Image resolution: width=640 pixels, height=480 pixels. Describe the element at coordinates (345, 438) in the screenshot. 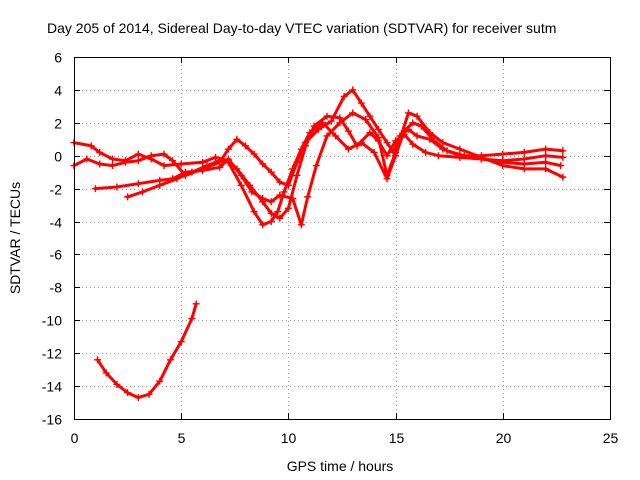

I see `x-tick-labels: 0 5 10 15 20 25` at that location.